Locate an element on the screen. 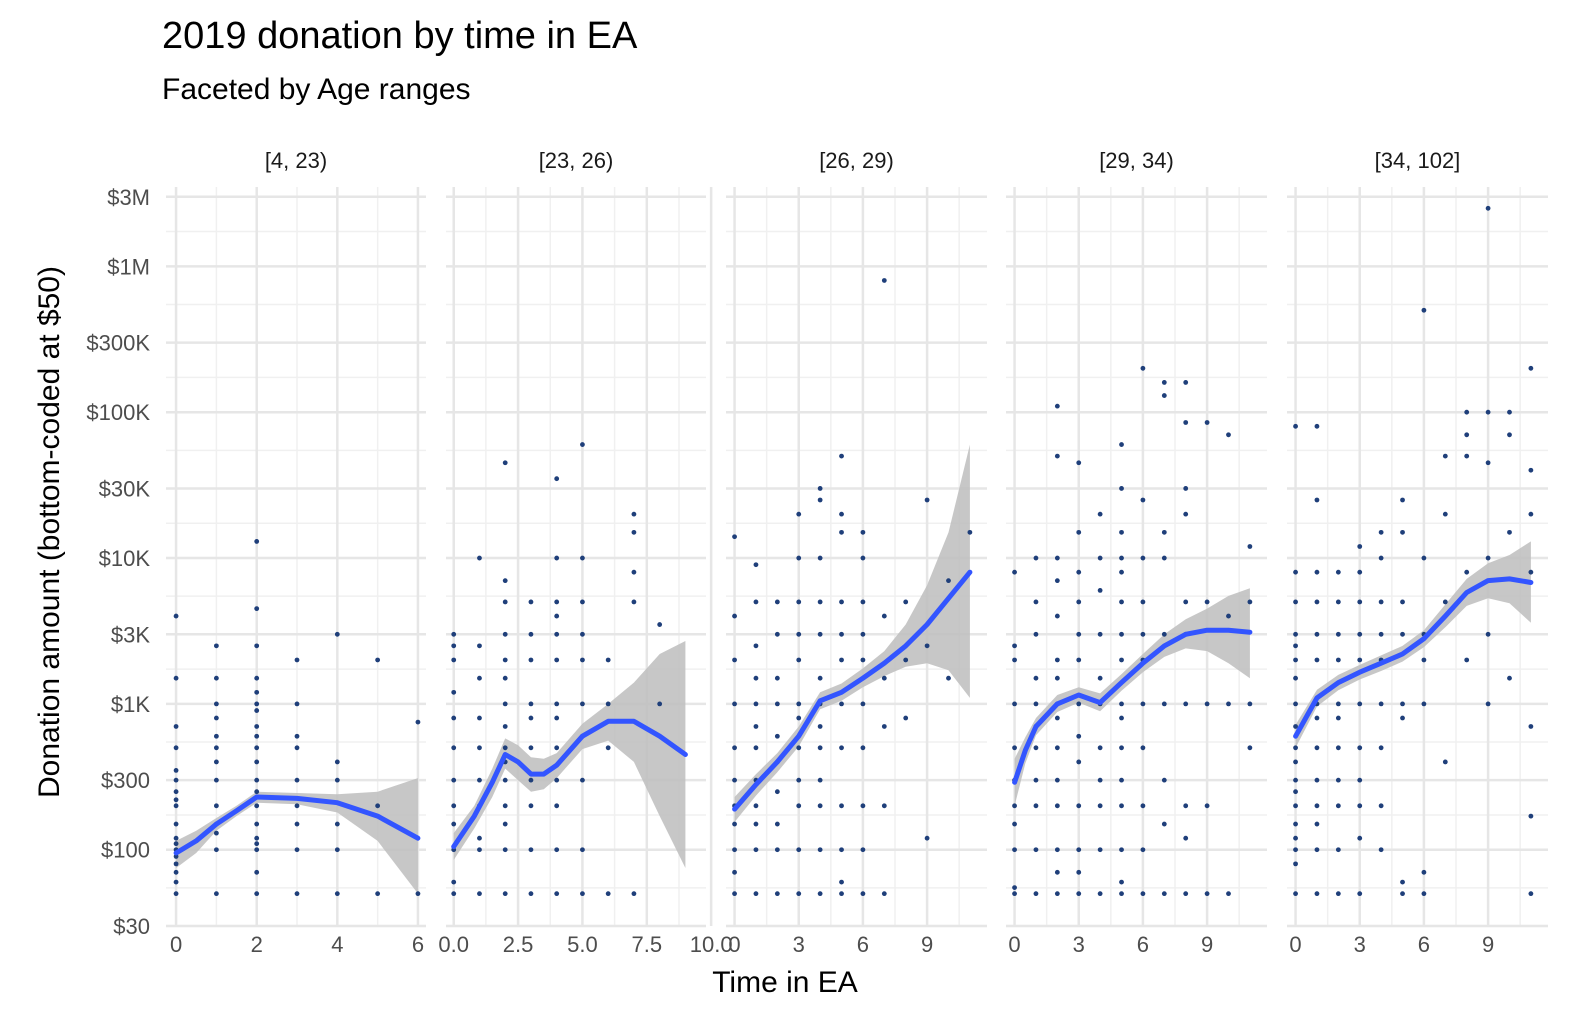 Image resolution: width=1570 pixels, height=1022 pixels. facet-strip-label: [23, 26) is located at coordinates (576, 160).